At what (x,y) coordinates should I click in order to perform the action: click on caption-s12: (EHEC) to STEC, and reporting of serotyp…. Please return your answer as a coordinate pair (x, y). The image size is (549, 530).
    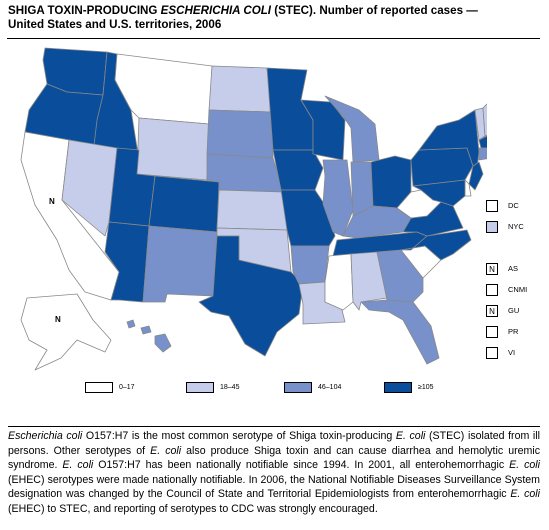
    Looking at the image, I should click on (193, 508).